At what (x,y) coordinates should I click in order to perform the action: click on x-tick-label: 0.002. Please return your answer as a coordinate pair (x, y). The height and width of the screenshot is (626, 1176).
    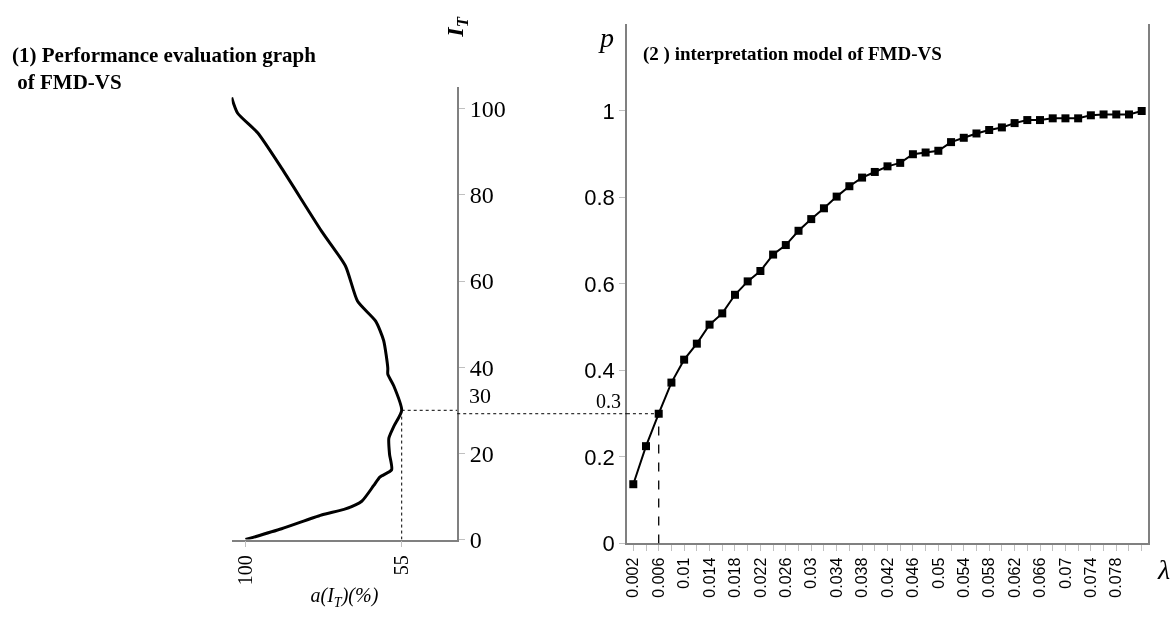
    Looking at the image, I should click on (633, 577).